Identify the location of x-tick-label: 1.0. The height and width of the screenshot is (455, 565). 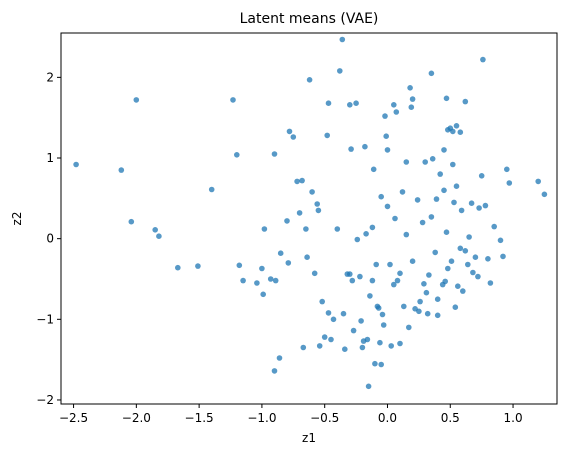
(513, 418).